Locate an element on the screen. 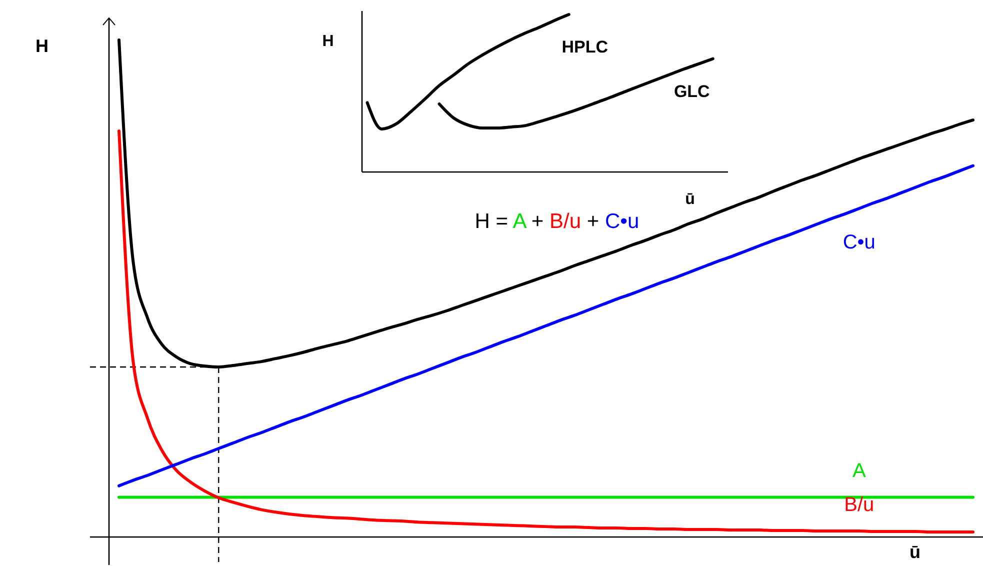 This screenshot has height=566, width=983. series-label: GLC is located at coordinates (692, 91).